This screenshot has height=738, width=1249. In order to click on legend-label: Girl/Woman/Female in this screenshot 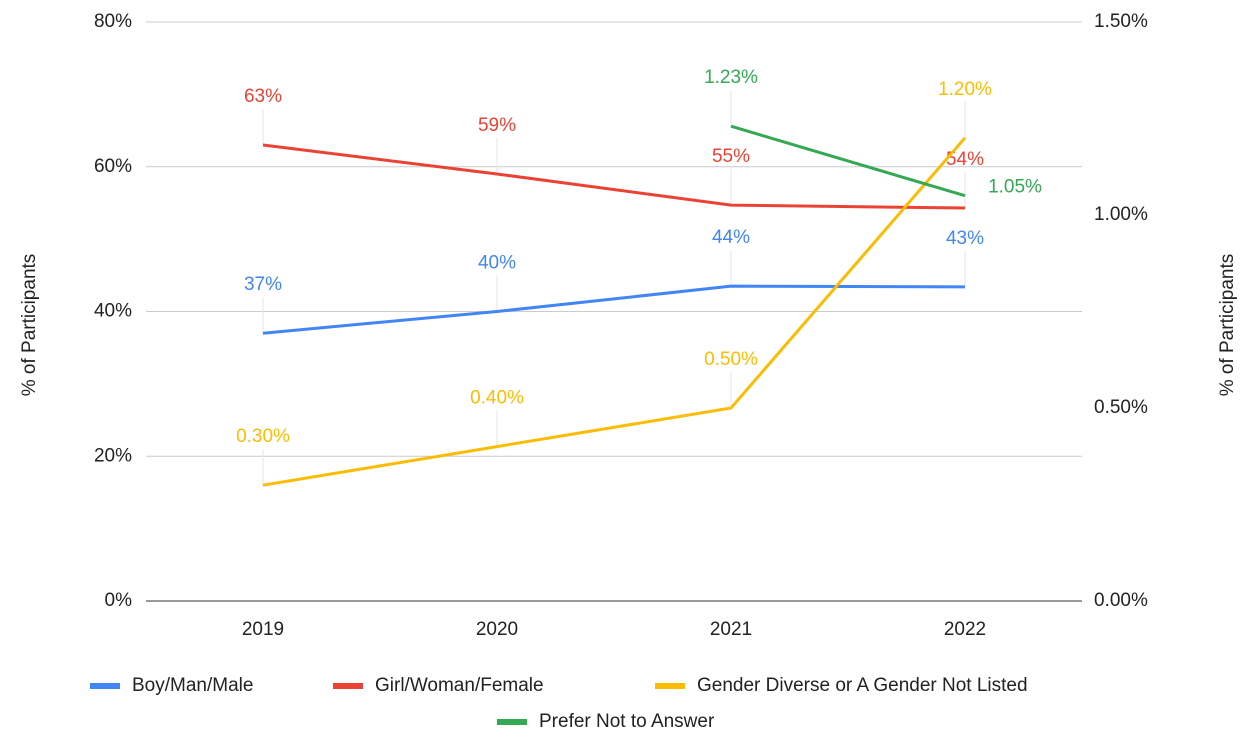, I will do `click(459, 685)`.